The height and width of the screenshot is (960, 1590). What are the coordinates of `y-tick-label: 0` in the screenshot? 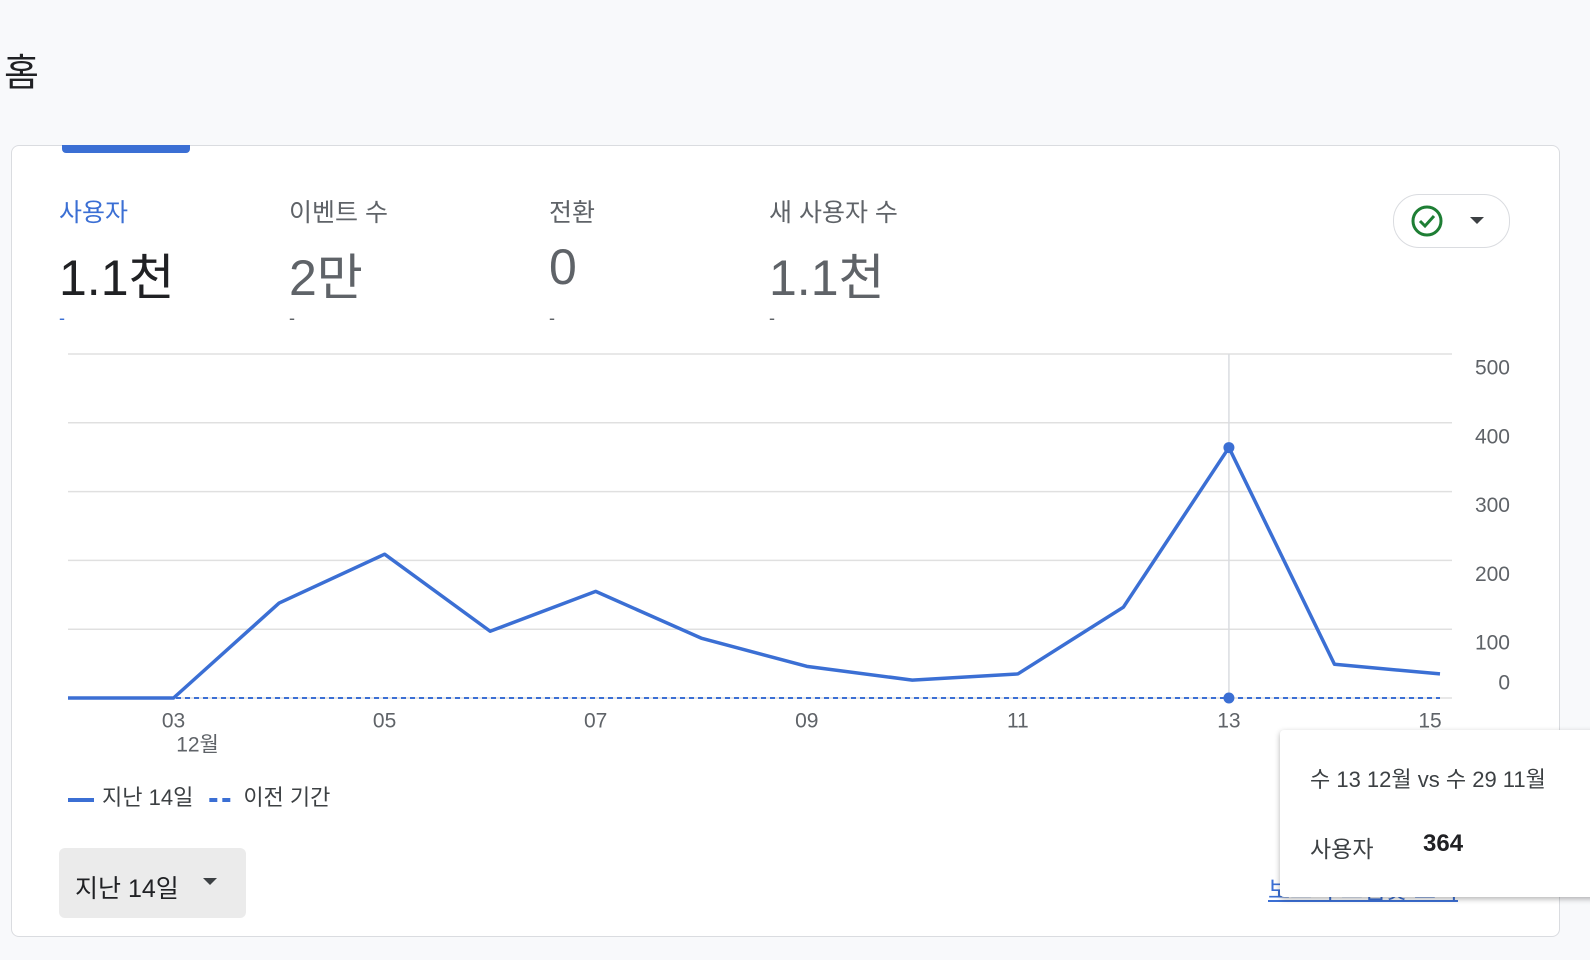 It's located at (1504, 683).